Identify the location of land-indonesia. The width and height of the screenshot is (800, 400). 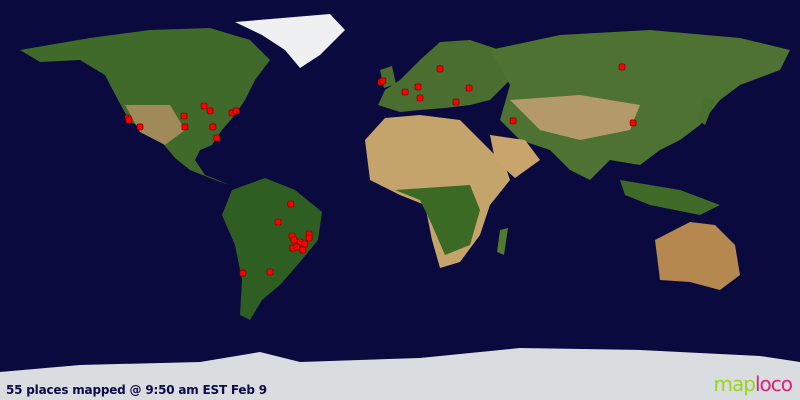
(670, 197).